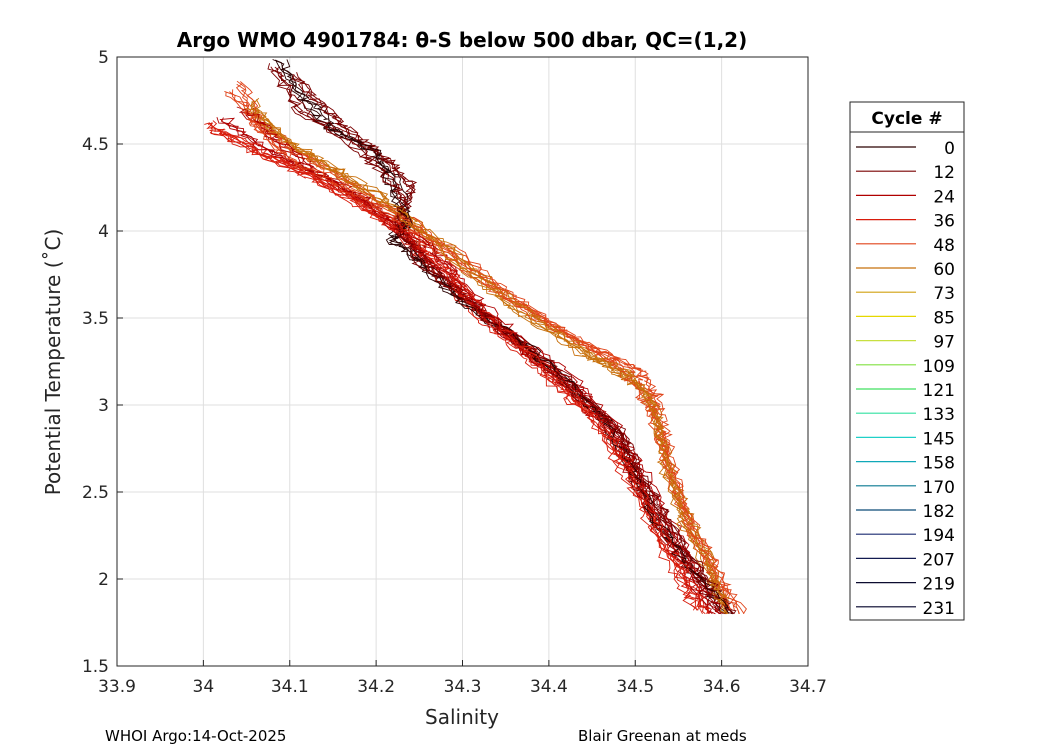 The height and width of the screenshot is (750, 1050). Describe the element at coordinates (462, 717) in the screenshot. I see `x-axis-label: Salinity` at that location.